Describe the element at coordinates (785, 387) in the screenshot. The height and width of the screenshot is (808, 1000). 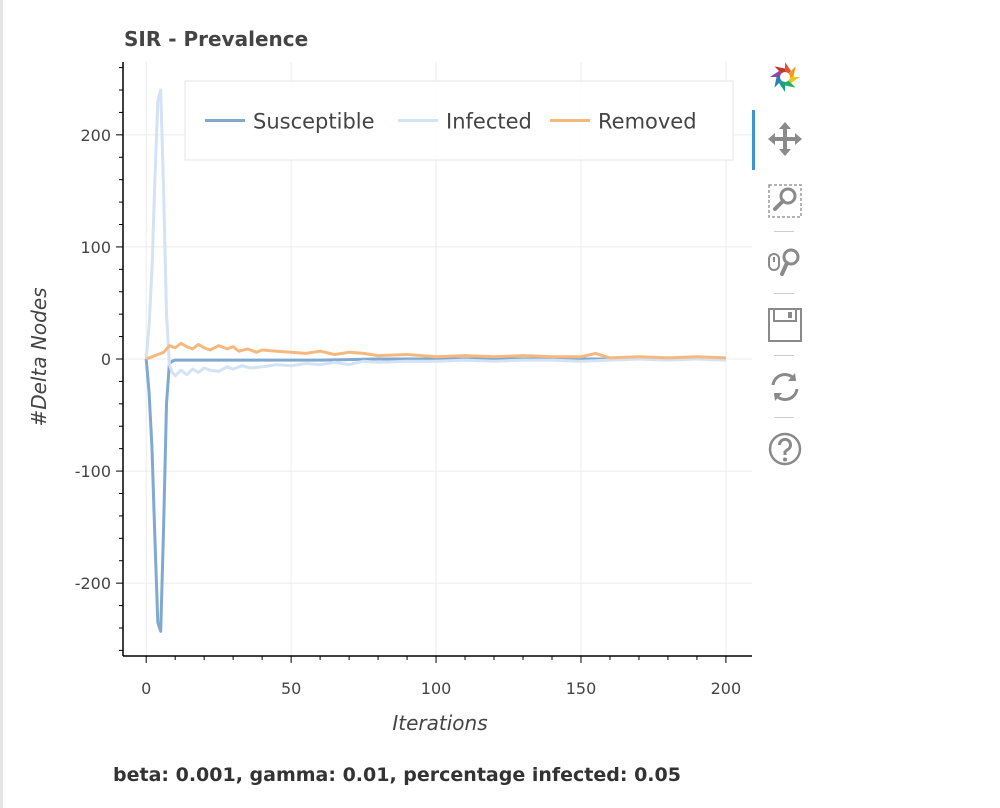
I see `reset-icon` at that location.